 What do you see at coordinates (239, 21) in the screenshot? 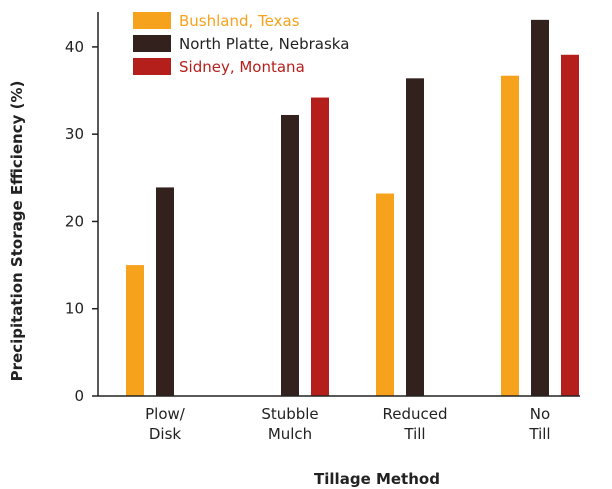
I see `legend-label: Bushland, Texas` at bounding box center [239, 21].